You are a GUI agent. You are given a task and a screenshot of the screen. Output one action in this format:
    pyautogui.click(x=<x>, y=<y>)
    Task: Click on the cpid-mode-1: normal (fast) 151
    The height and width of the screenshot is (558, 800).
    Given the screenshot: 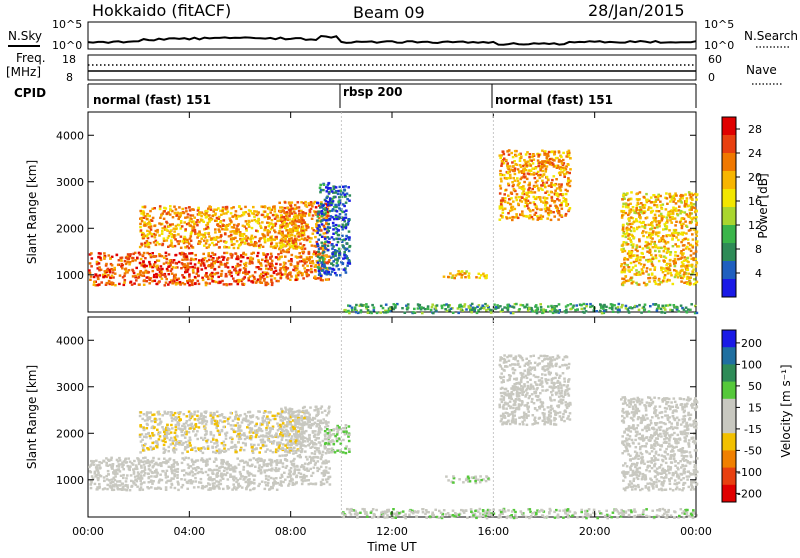 What is the action you would take?
    pyautogui.click(x=152, y=100)
    